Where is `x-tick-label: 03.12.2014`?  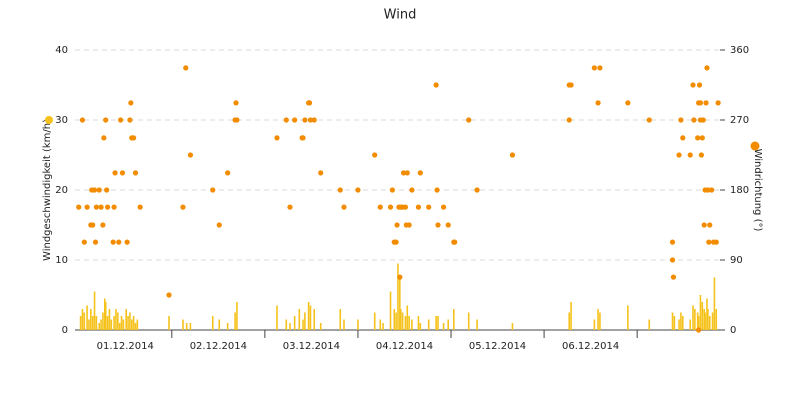 x-tick-label: 03.12.2014 is located at coordinates (311, 346).